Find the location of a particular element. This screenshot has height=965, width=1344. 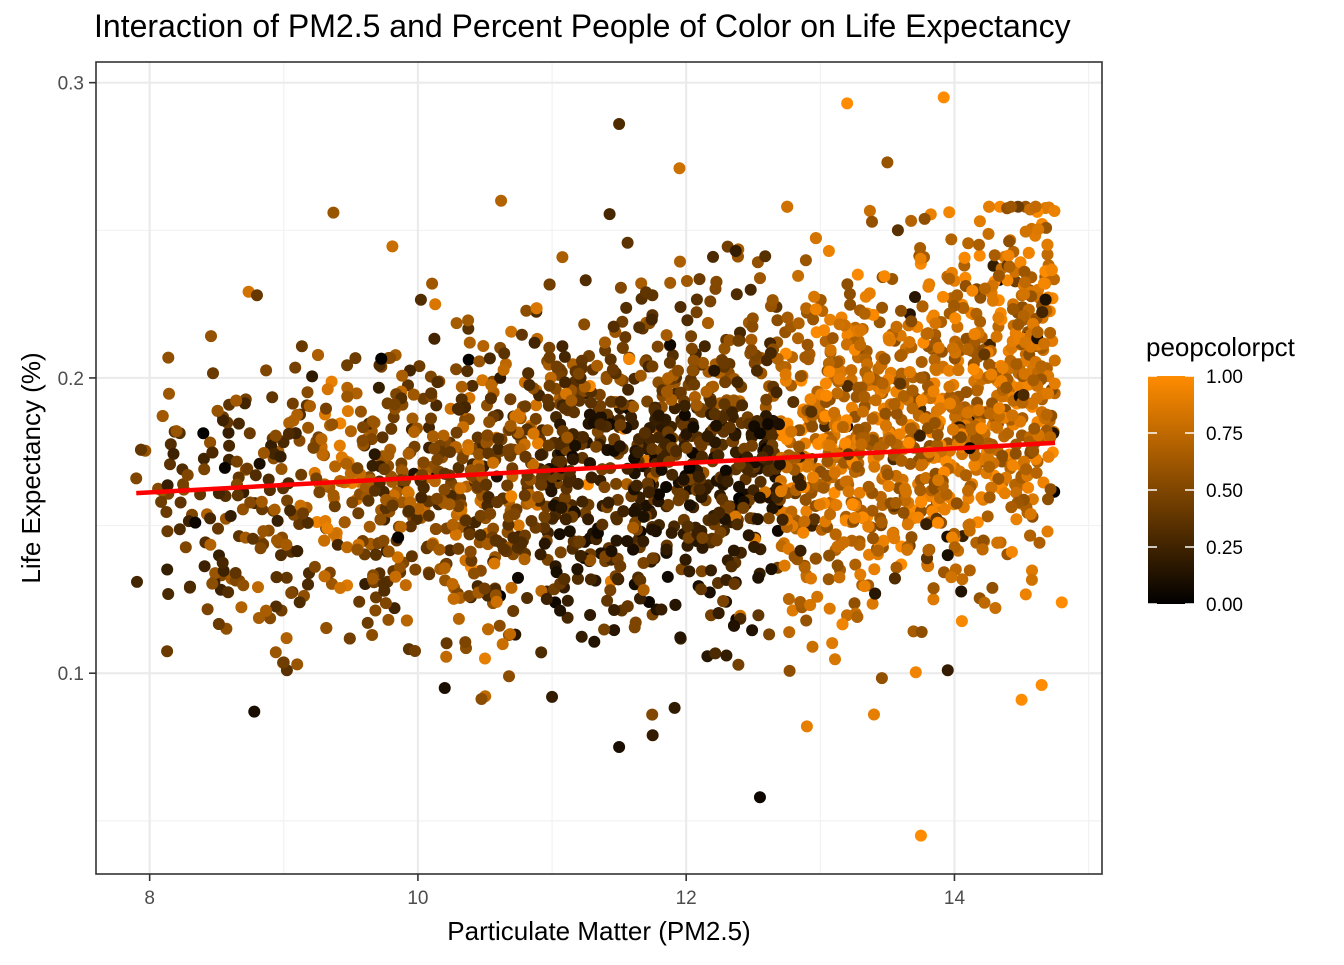

legend-tick-label: 0.25 is located at coordinates (1224, 548).